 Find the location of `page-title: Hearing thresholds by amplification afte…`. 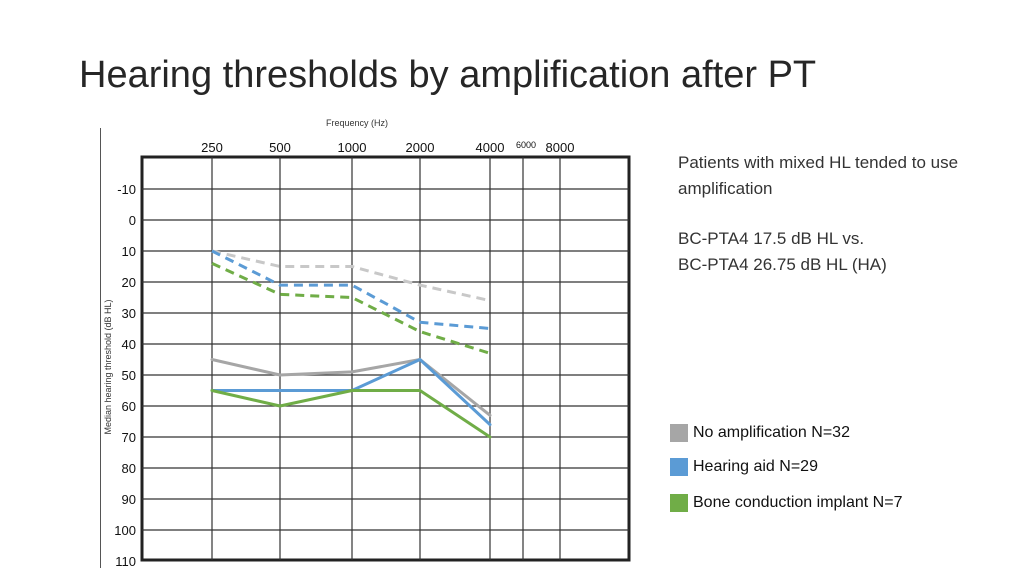

page-title: Hearing thresholds by amplification afte… is located at coordinates (448, 75).